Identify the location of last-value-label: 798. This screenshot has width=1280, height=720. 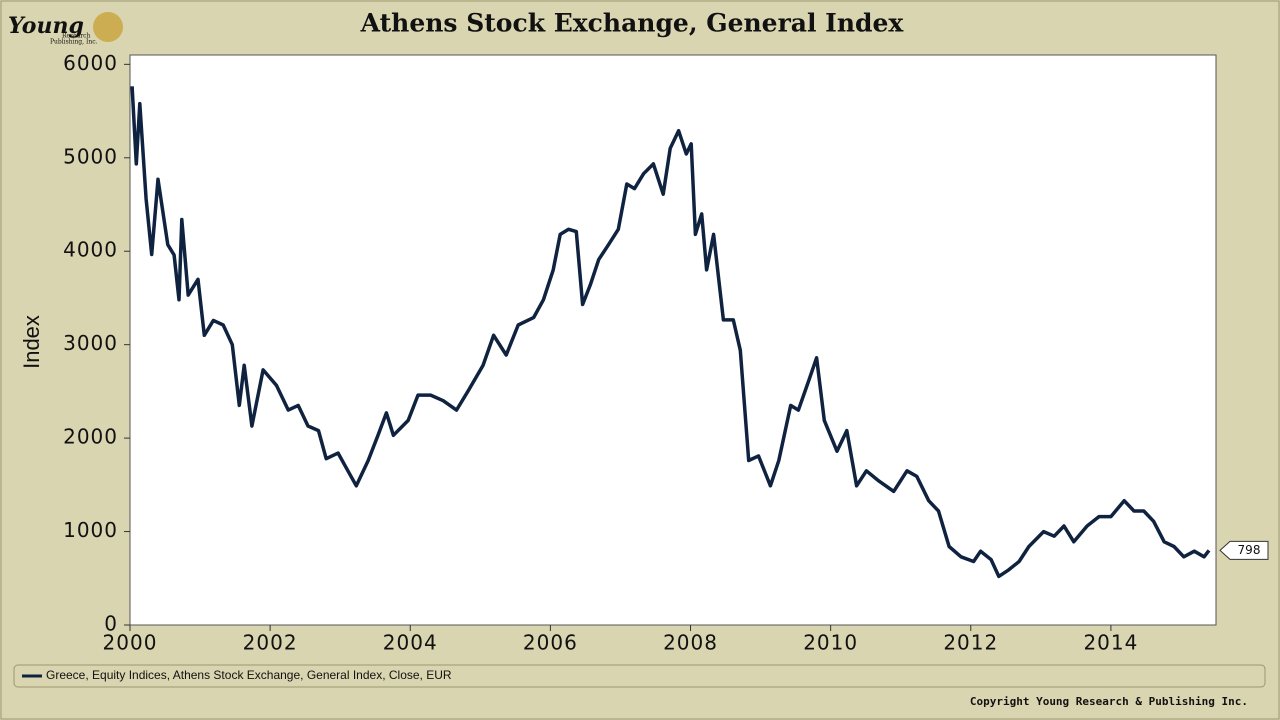
(1249, 550).